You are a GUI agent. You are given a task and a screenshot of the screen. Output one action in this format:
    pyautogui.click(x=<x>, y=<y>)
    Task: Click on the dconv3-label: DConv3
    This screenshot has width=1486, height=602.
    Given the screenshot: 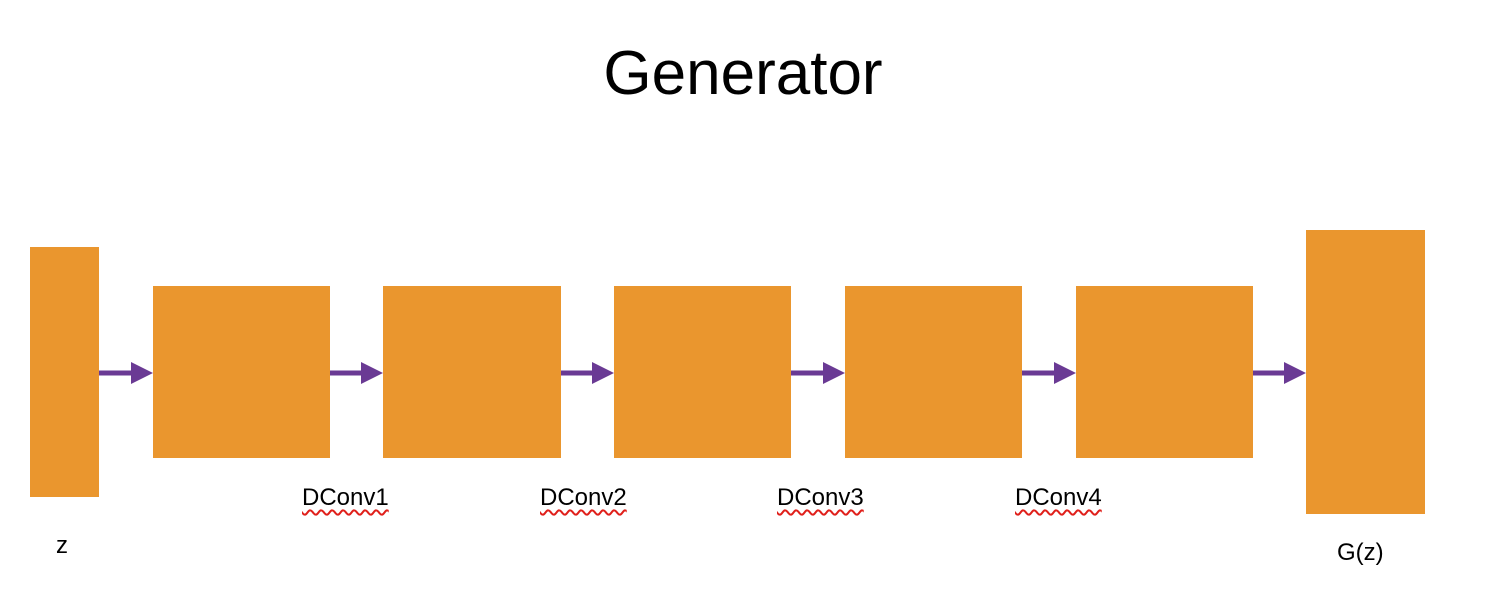 What is the action you would take?
    pyautogui.click(x=820, y=497)
    